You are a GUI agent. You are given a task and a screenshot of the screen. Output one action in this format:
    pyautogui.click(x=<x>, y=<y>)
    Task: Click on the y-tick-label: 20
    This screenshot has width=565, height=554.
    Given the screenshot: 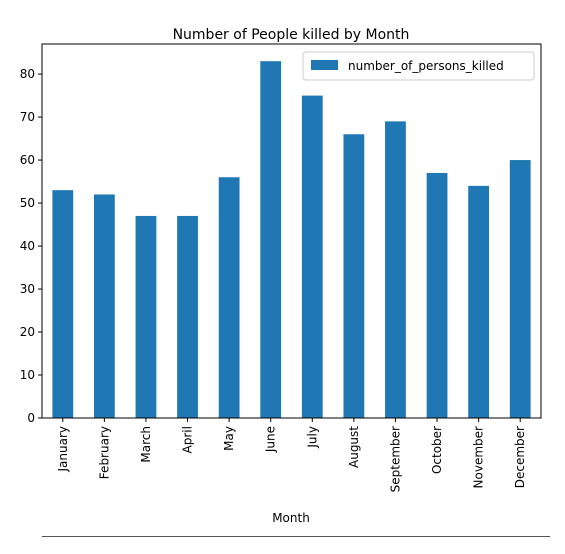 What is the action you would take?
    pyautogui.click(x=27, y=332)
    